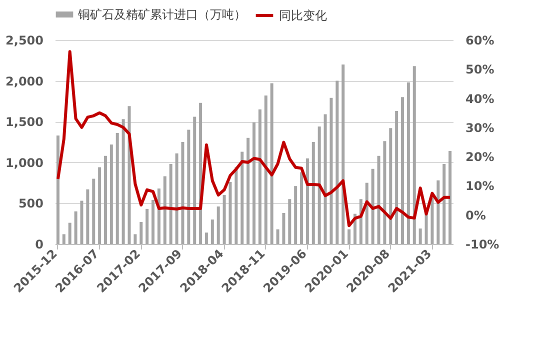 The width and height of the screenshot is (550, 339). I want to click on legend-label: 铜矿石及精矿累计进口（万吨）, so click(161, 15).